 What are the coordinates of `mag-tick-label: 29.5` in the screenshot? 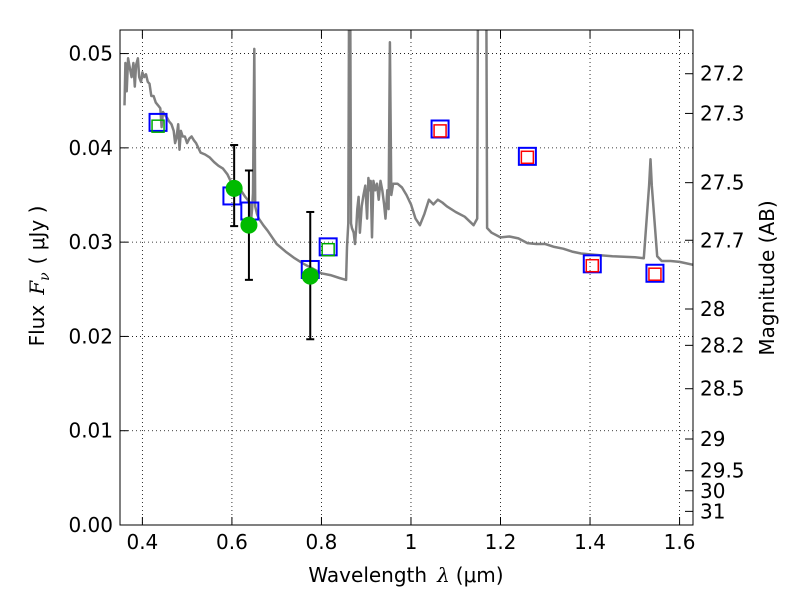 It's located at (722, 471).